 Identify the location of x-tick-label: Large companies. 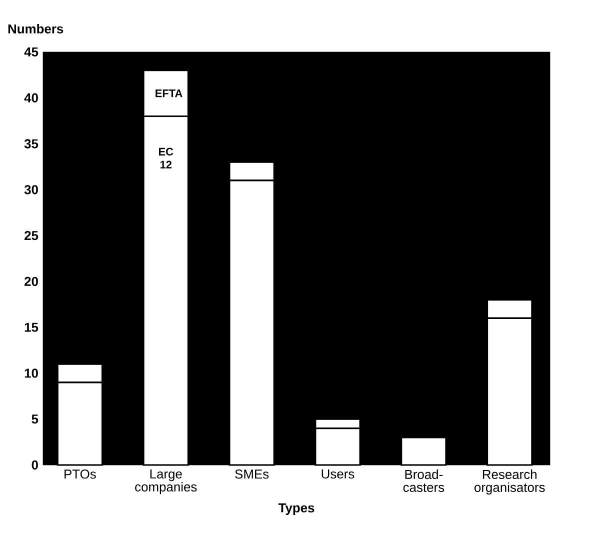
(166, 482).